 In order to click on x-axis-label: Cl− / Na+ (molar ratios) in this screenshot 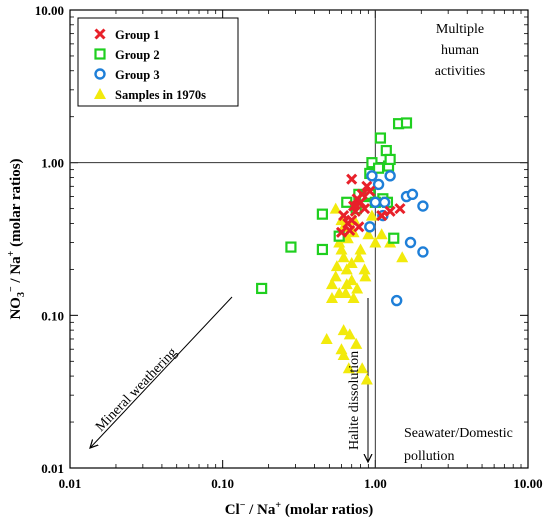, I will do `click(299, 509)`.